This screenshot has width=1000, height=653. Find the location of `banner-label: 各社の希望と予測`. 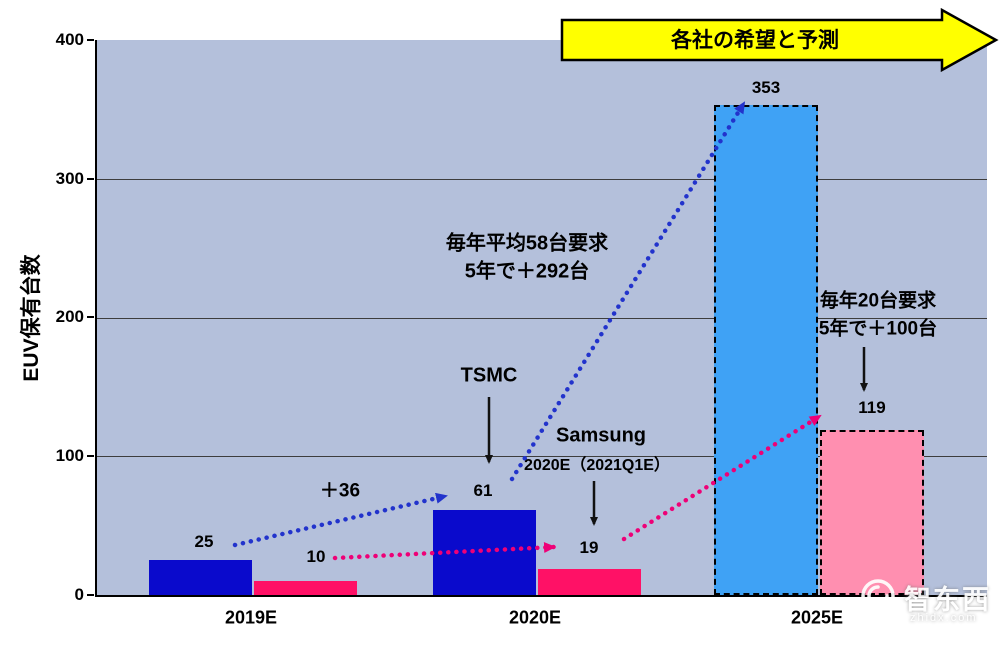

banner-label: 各社の希望と予測 is located at coordinates (754, 40).